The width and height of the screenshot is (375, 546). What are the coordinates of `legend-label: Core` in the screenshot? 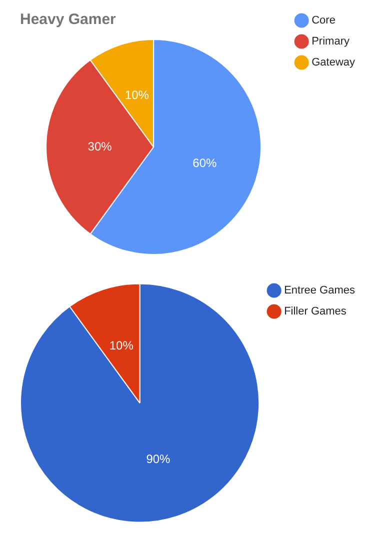 It's located at (324, 20).